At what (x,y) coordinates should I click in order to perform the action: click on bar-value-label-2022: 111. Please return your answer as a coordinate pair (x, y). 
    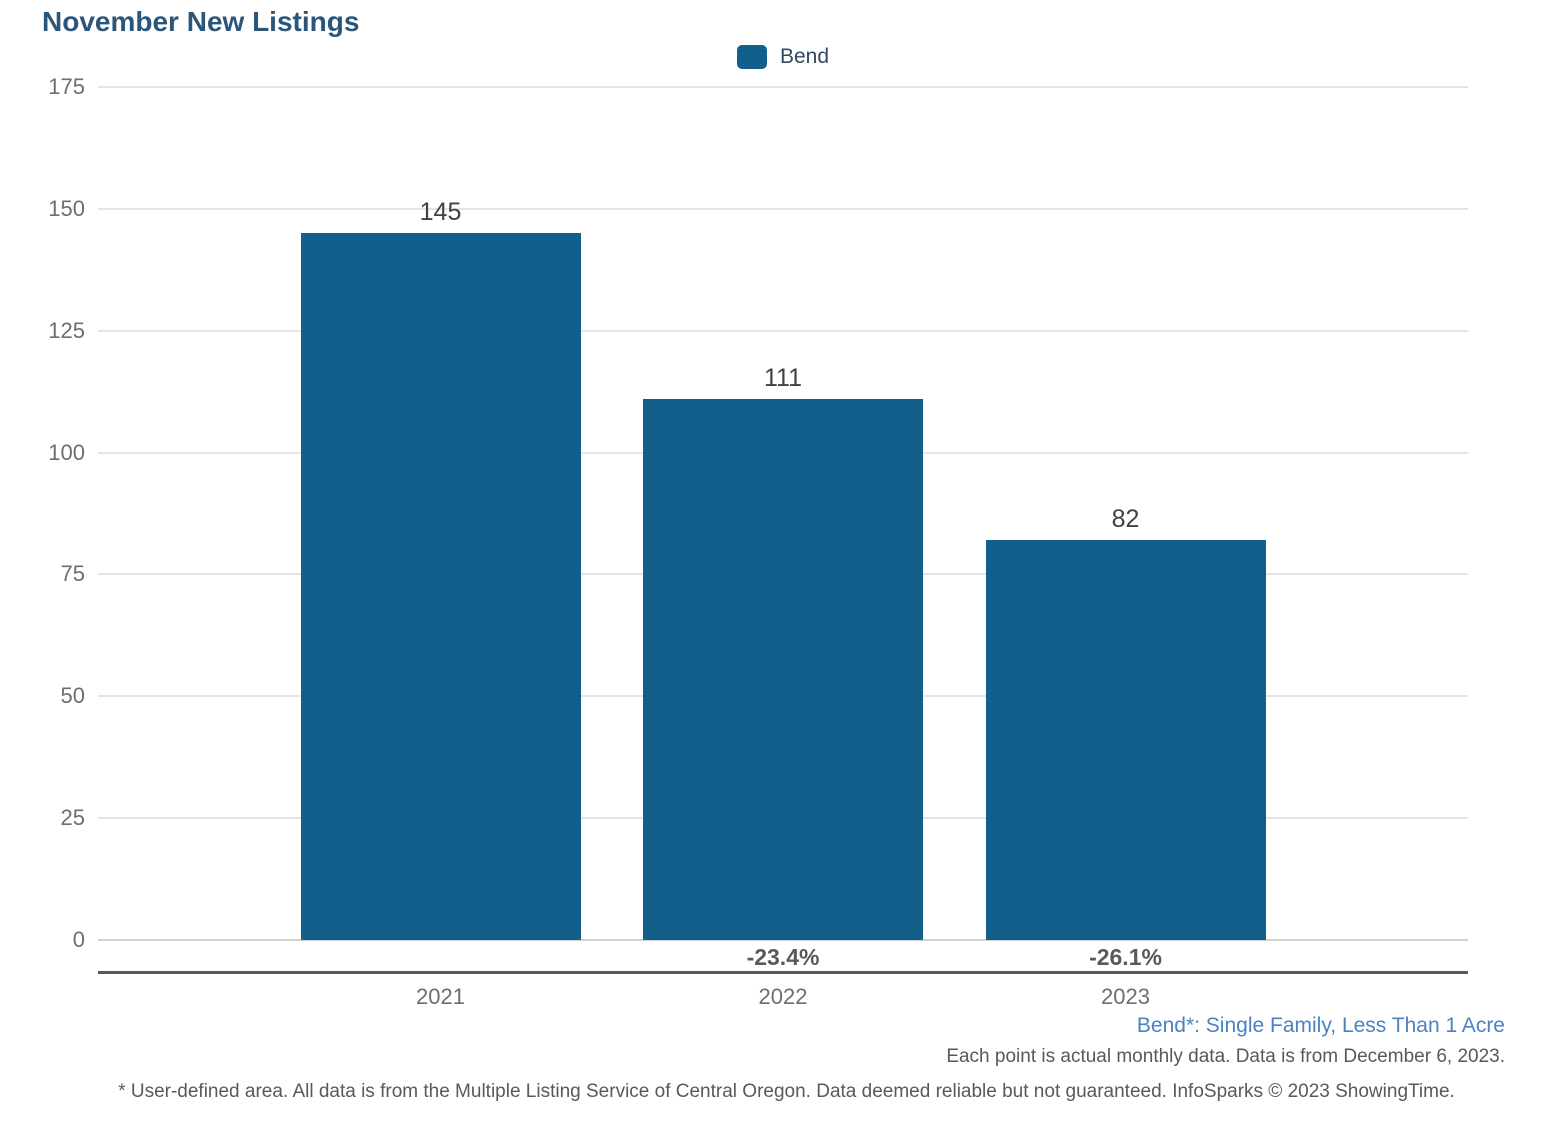
    Looking at the image, I should click on (782, 377).